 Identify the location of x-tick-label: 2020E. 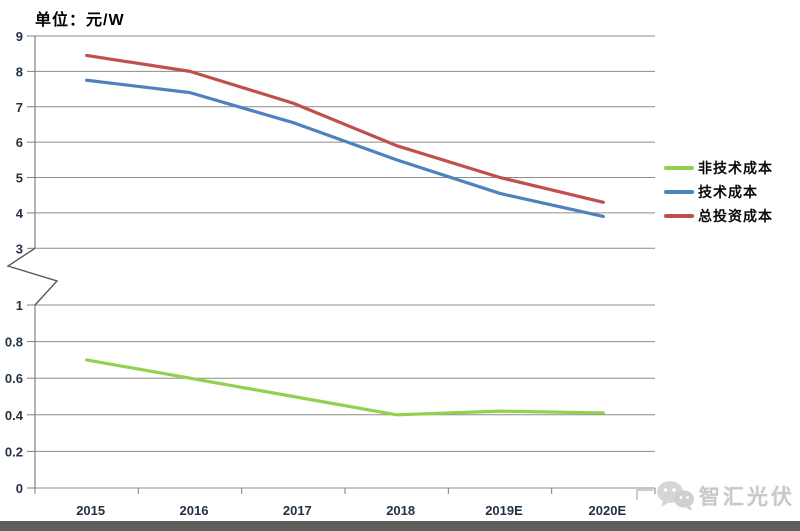
(608, 510).